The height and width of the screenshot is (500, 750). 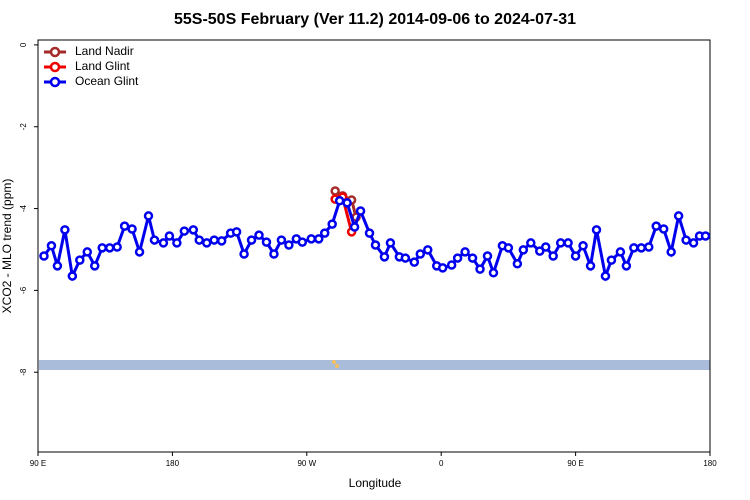 What do you see at coordinates (374, 365) in the screenshot?
I see `coverage-band` at bounding box center [374, 365].